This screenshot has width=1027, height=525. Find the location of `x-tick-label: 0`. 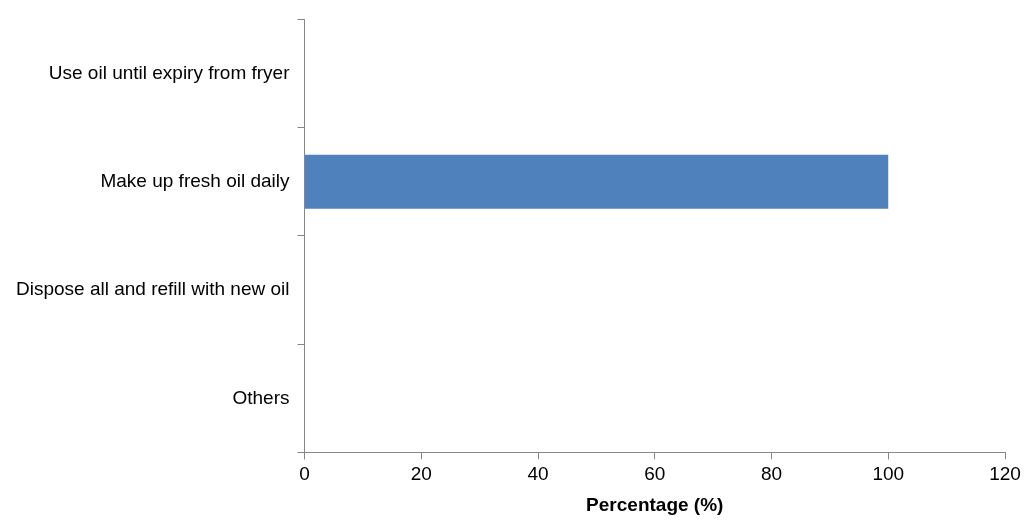

x-tick-label: 0 is located at coordinates (304, 474).